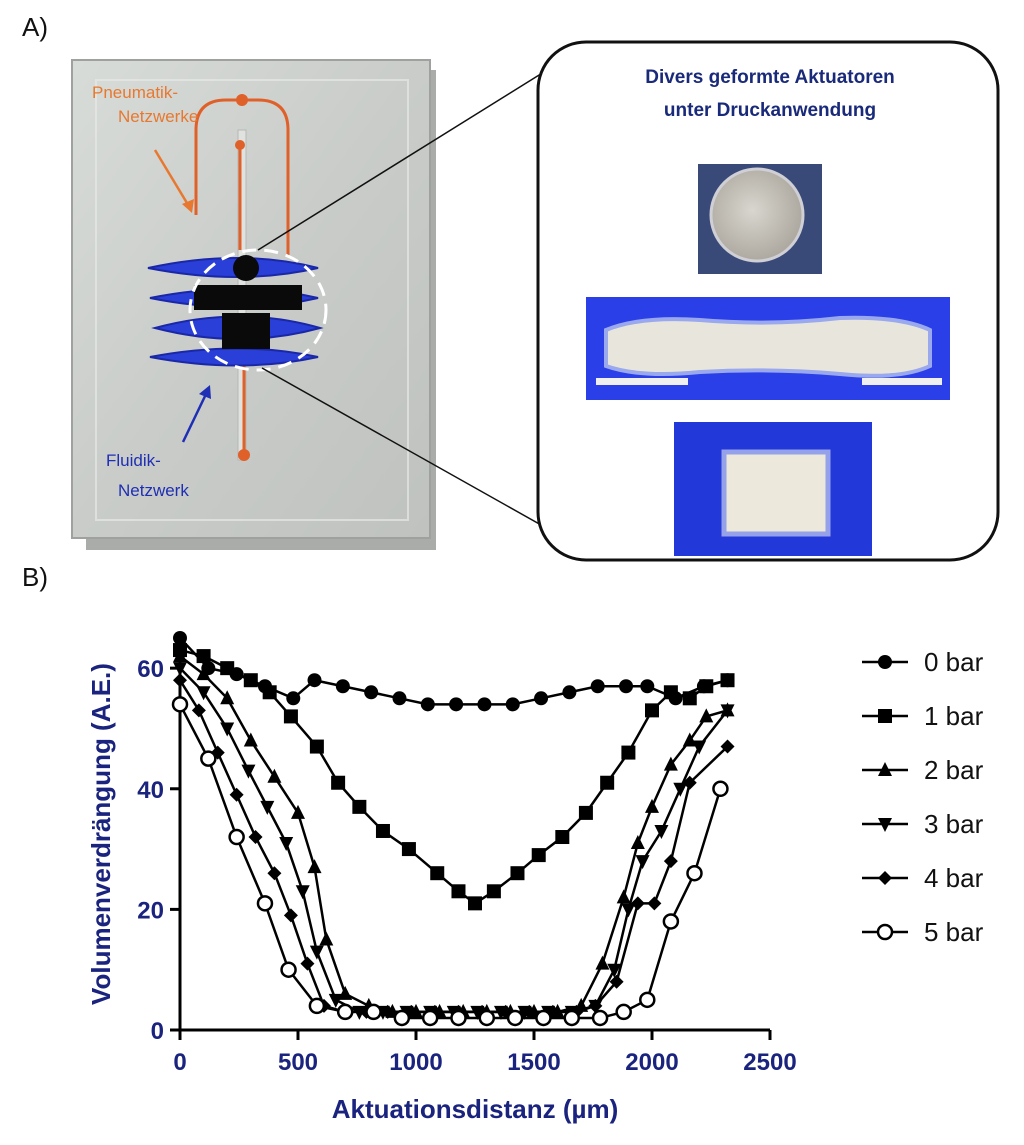  What do you see at coordinates (153, 490) in the screenshot?
I see `fluidic-label-line-2: Netzwerk` at bounding box center [153, 490].